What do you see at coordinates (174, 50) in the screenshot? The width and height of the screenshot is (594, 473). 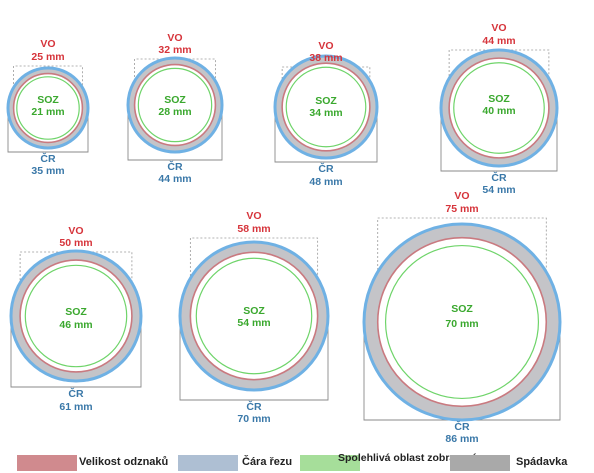 I see `vo-value: 32 mm` at bounding box center [174, 50].